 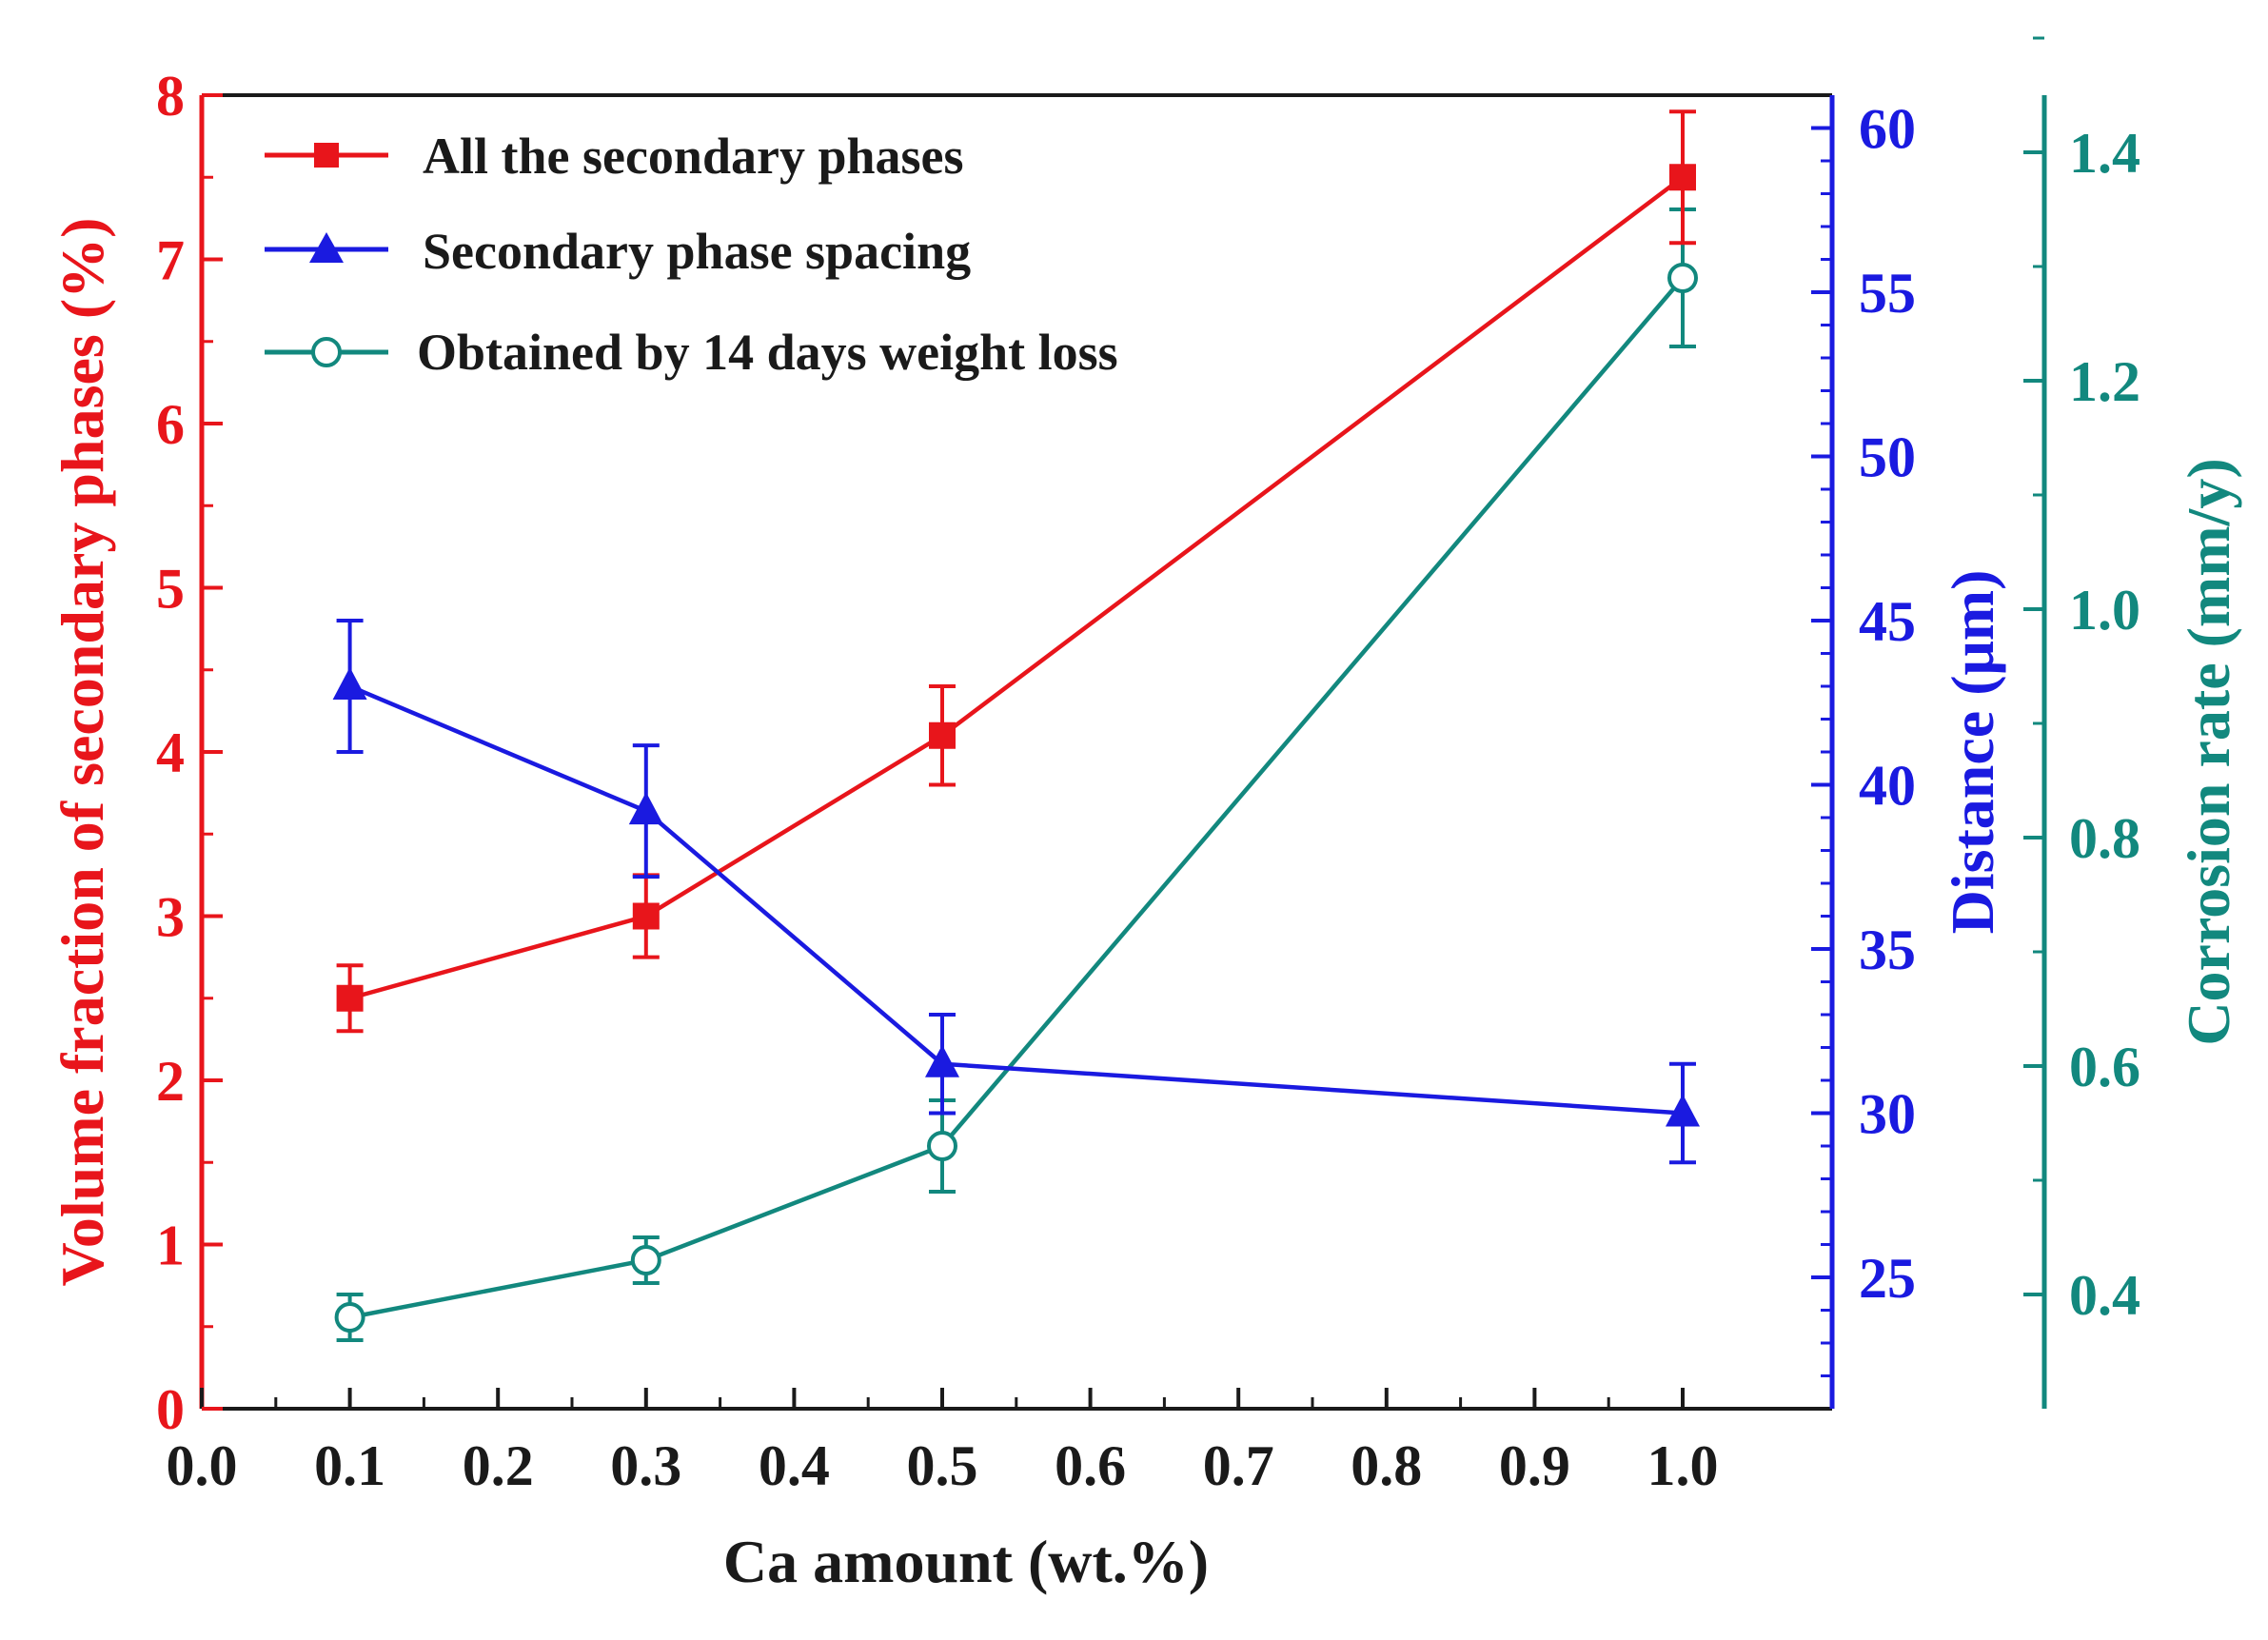 I want to click on legend-item-phase-spacing: Secondary phase spacing, so click(x=618, y=251).